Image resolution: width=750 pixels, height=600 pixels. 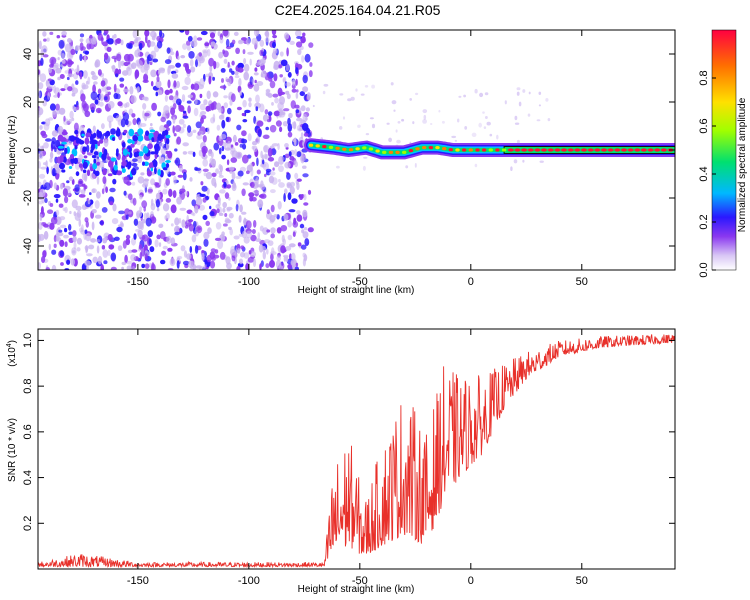 I want to click on spectrogram-x-axis-label: Height of straight line (km), so click(x=356, y=290).